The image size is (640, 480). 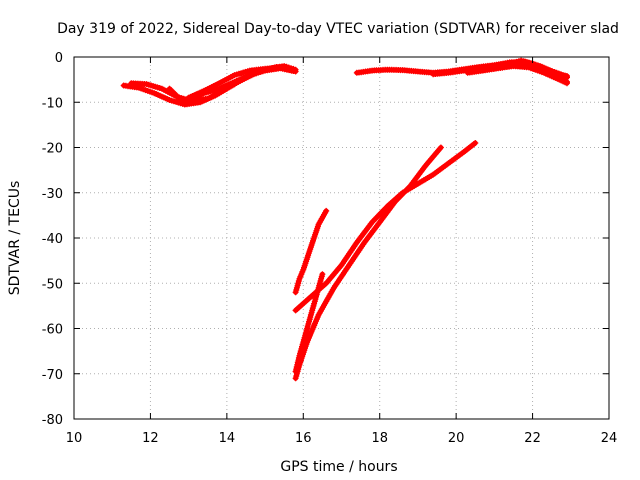 I want to click on y-tick-label: -10, so click(x=52, y=103).